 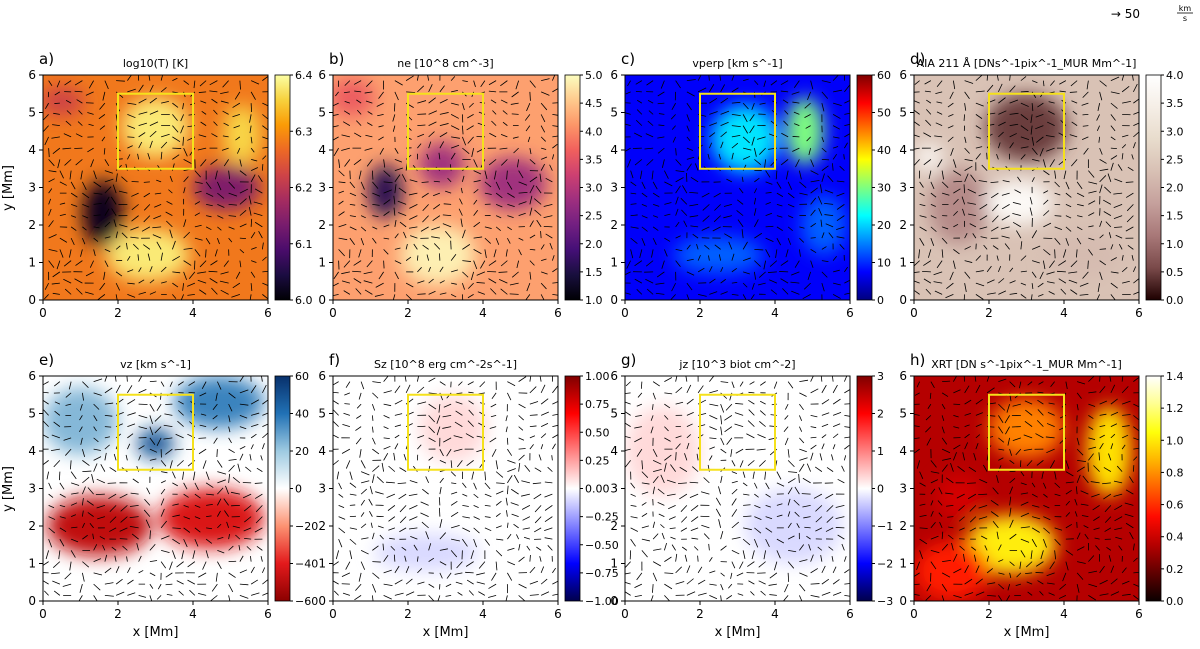 What do you see at coordinates (1175, 376) in the screenshot?
I see `colorbar-tick-label: 1.4` at bounding box center [1175, 376].